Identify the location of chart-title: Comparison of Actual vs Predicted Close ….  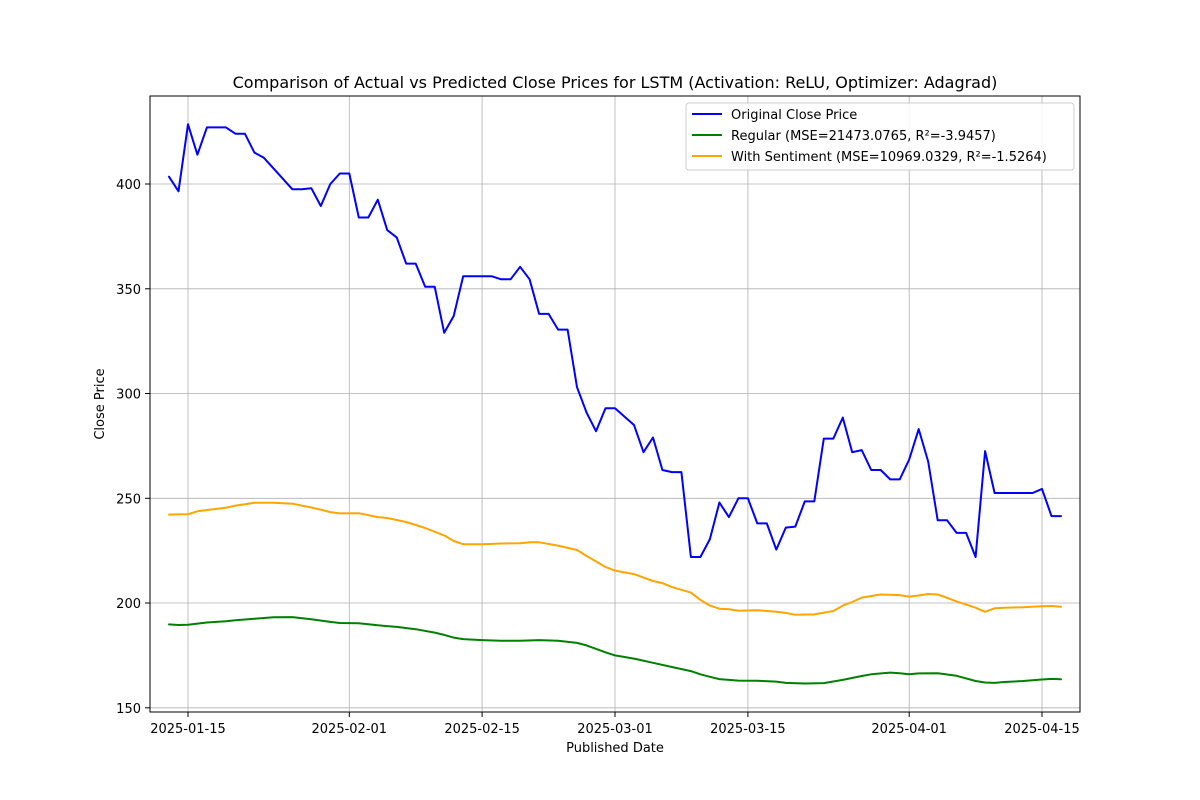
(615, 82).